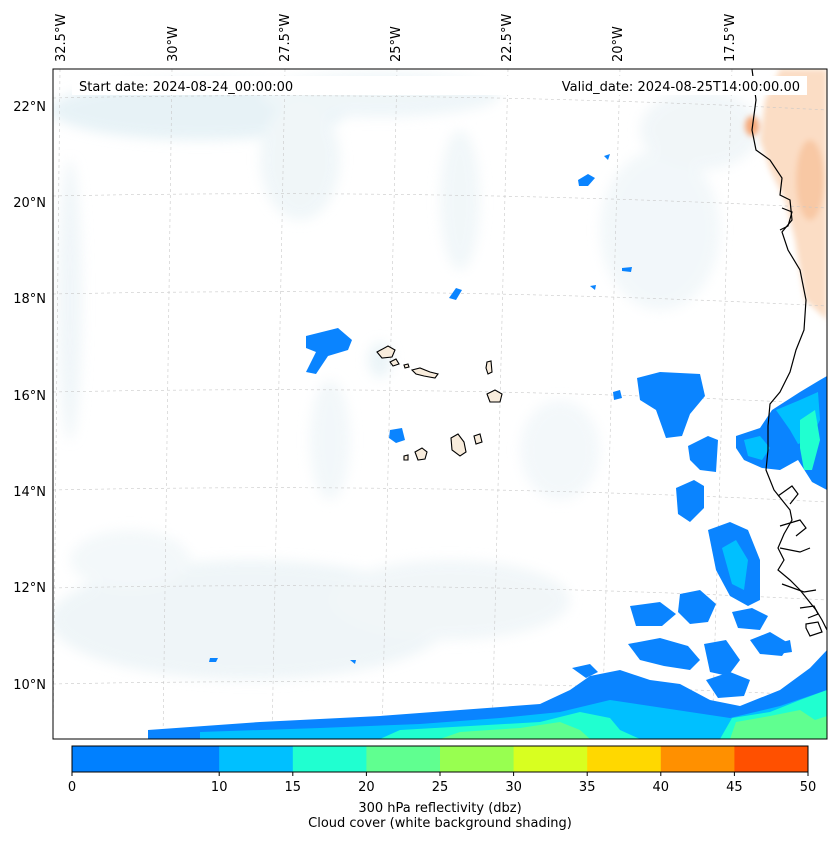  What do you see at coordinates (421, 454) in the screenshot?
I see `island-fogo` at bounding box center [421, 454].